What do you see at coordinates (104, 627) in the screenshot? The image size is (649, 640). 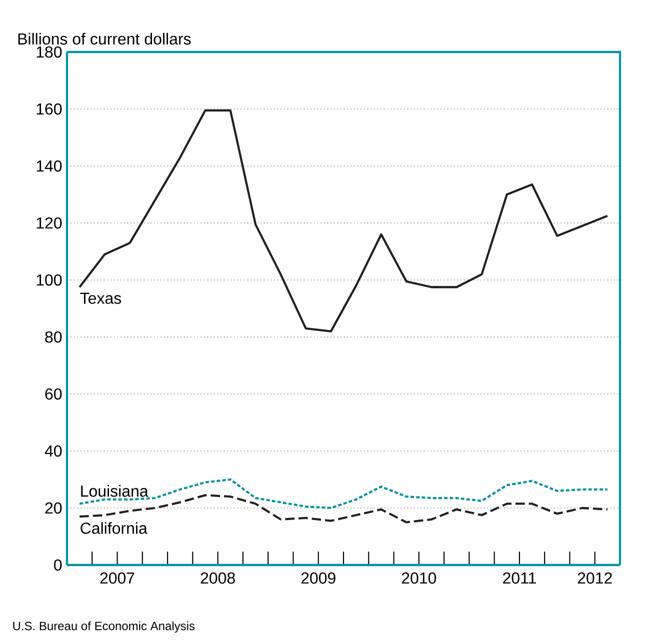 I see `text: U.S. Bureau of Economic Analysis` at bounding box center [104, 627].